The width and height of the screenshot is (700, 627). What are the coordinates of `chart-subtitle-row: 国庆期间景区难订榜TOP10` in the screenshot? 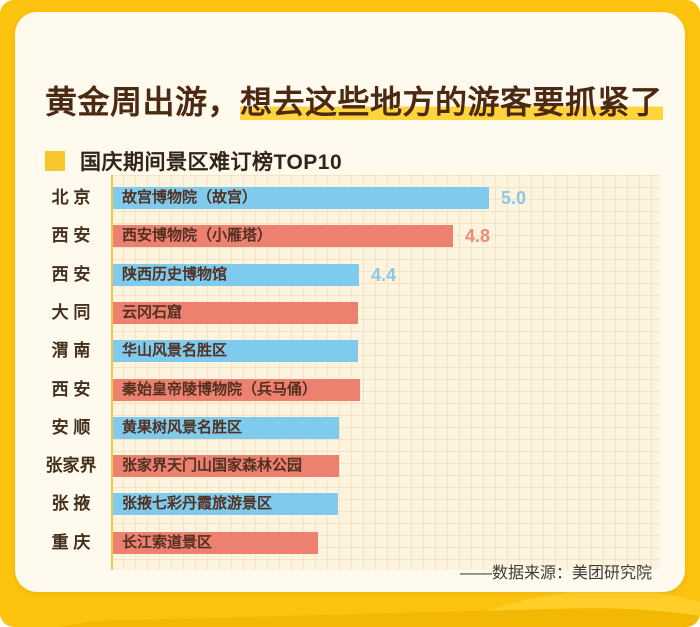 It's located at (193, 161).